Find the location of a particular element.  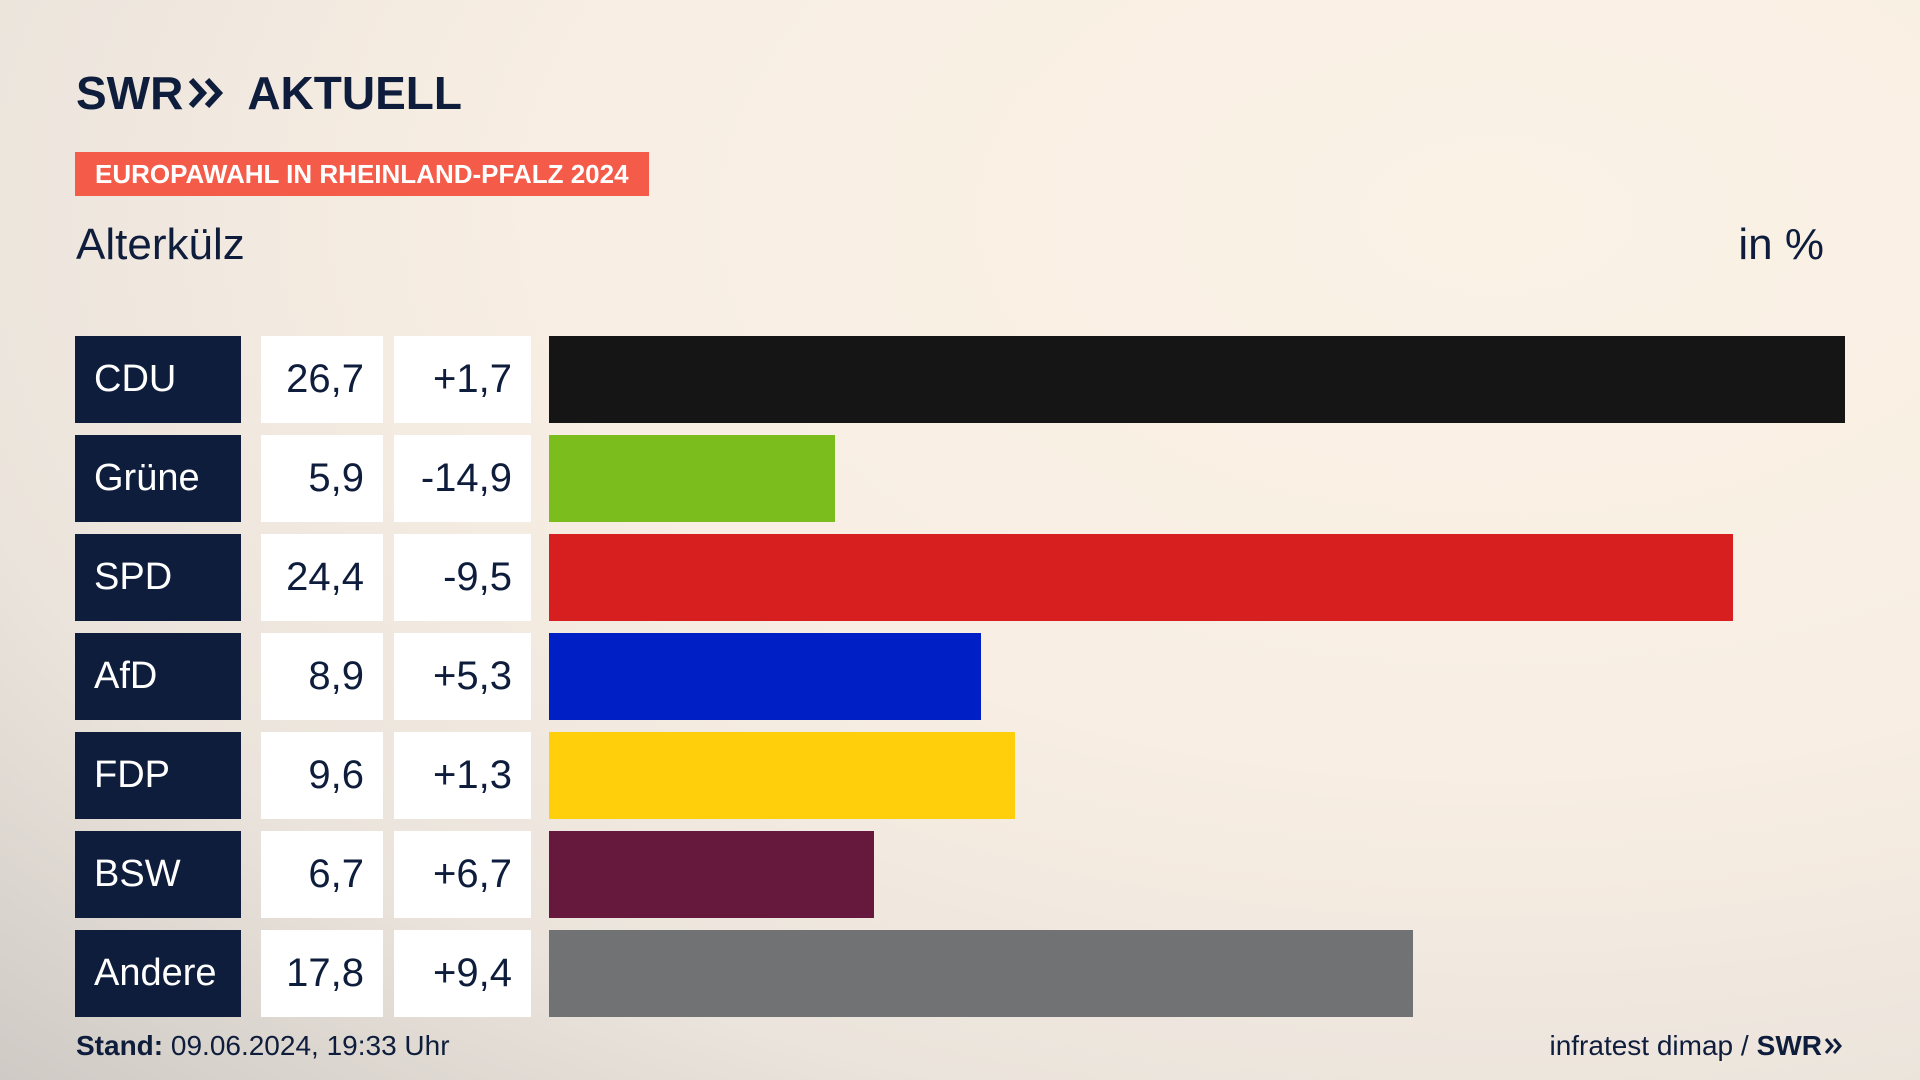

party-label: CDU is located at coordinates (158, 379).